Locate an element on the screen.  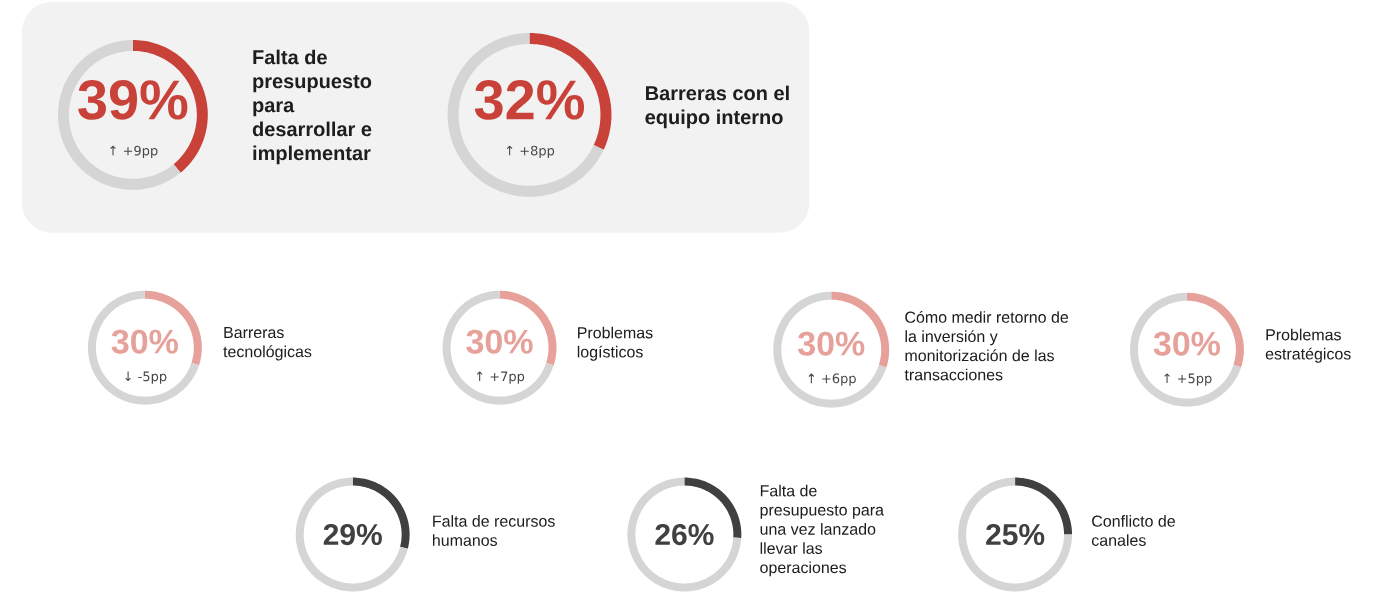
text: ↑ +7pp is located at coordinates (500, 377).